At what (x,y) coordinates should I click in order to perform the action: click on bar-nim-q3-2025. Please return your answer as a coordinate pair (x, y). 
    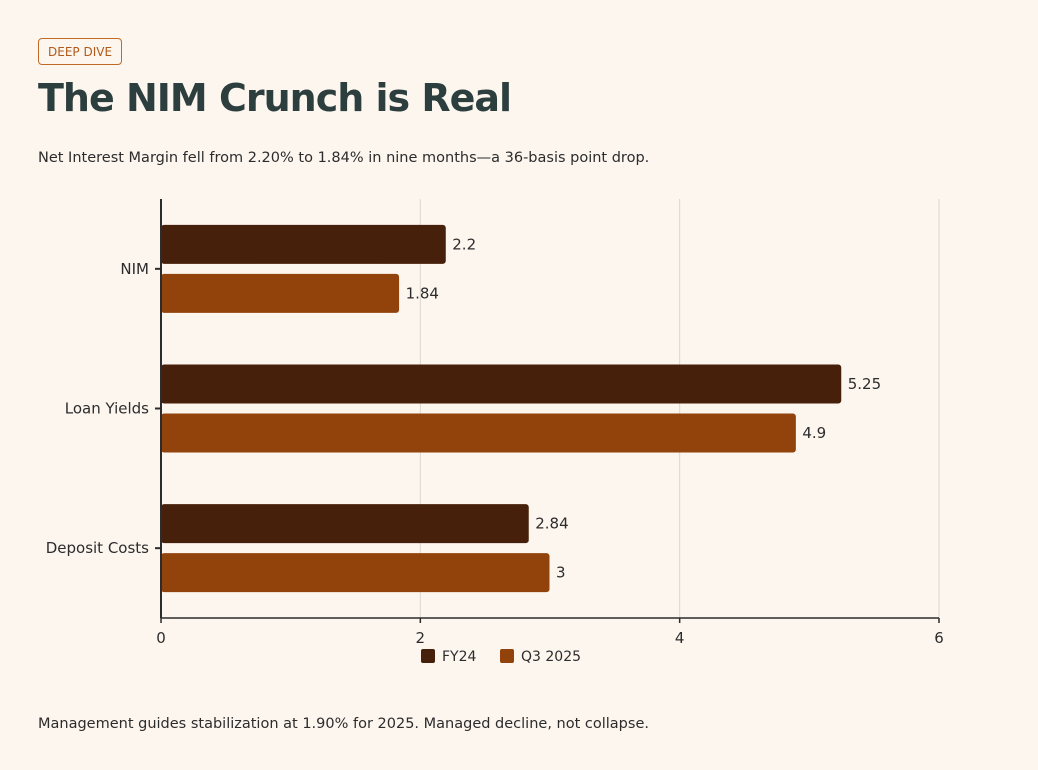
    Looking at the image, I should click on (280, 293).